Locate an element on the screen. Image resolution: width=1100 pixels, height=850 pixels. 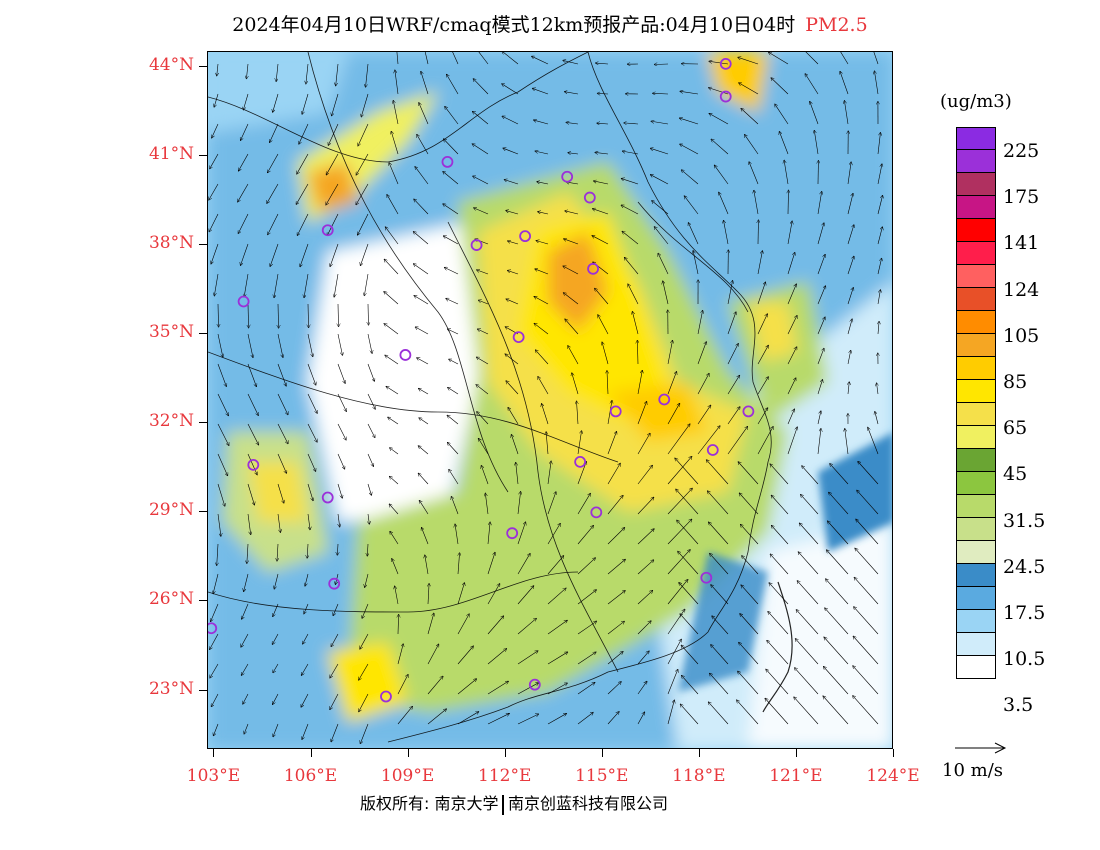
longitude-label: 124°E is located at coordinates (893, 776).